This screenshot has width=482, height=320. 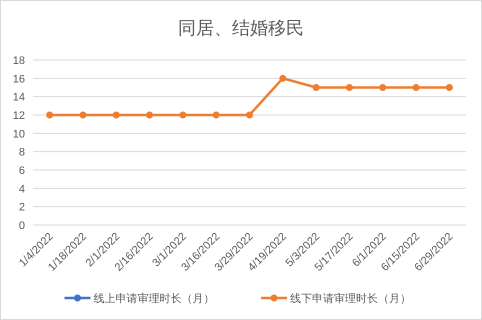 I want to click on y-tick-label: 16, so click(x=18, y=79).